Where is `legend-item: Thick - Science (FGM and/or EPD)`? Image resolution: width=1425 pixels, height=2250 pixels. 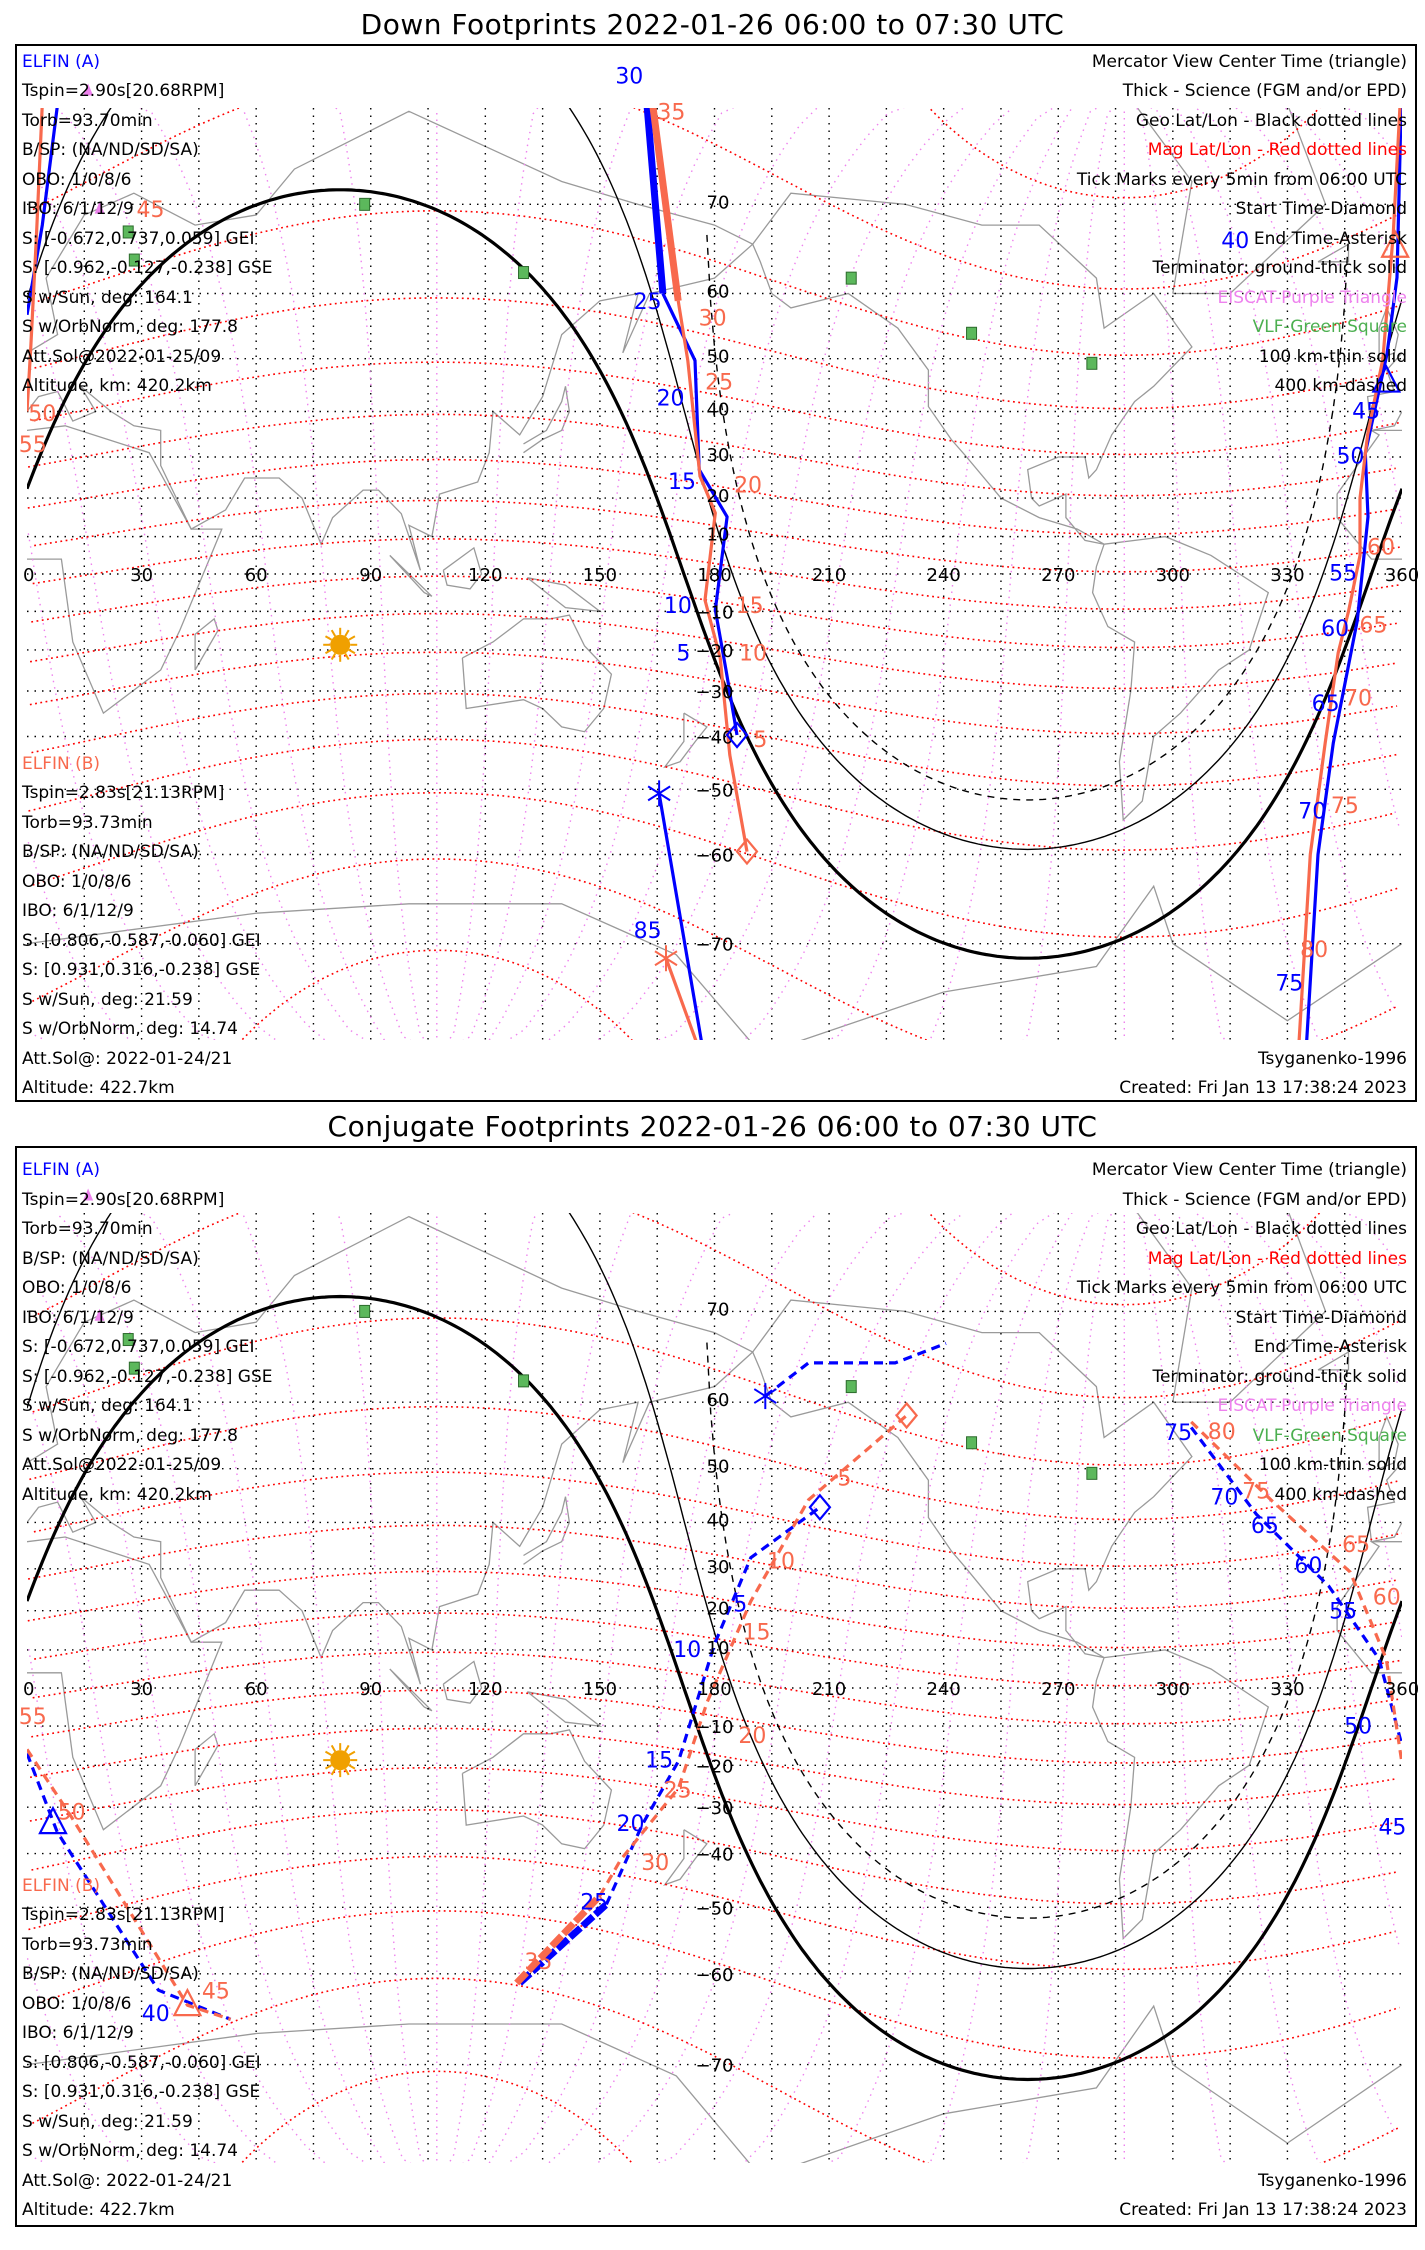 legend-item: Thick - Science (FGM and/or EPD) is located at coordinates (1264, 91).